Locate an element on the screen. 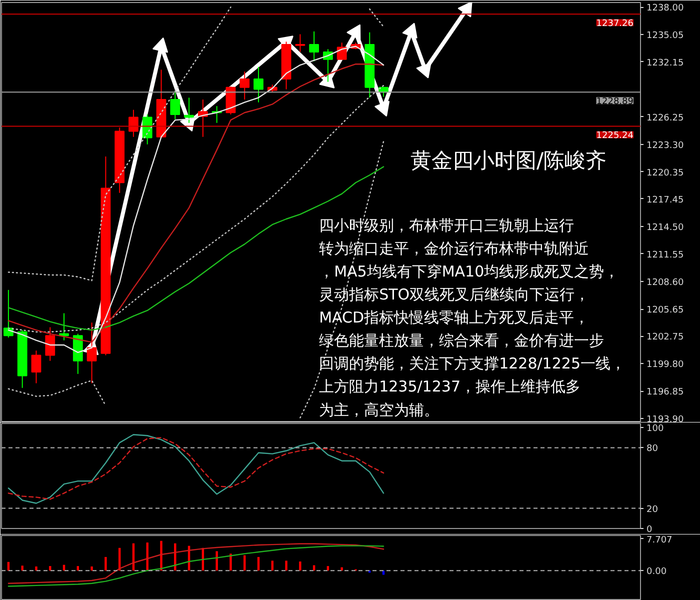 The image size is (700, 600). y-tick-label: 1214.50 is located at coordinates (665, 227).